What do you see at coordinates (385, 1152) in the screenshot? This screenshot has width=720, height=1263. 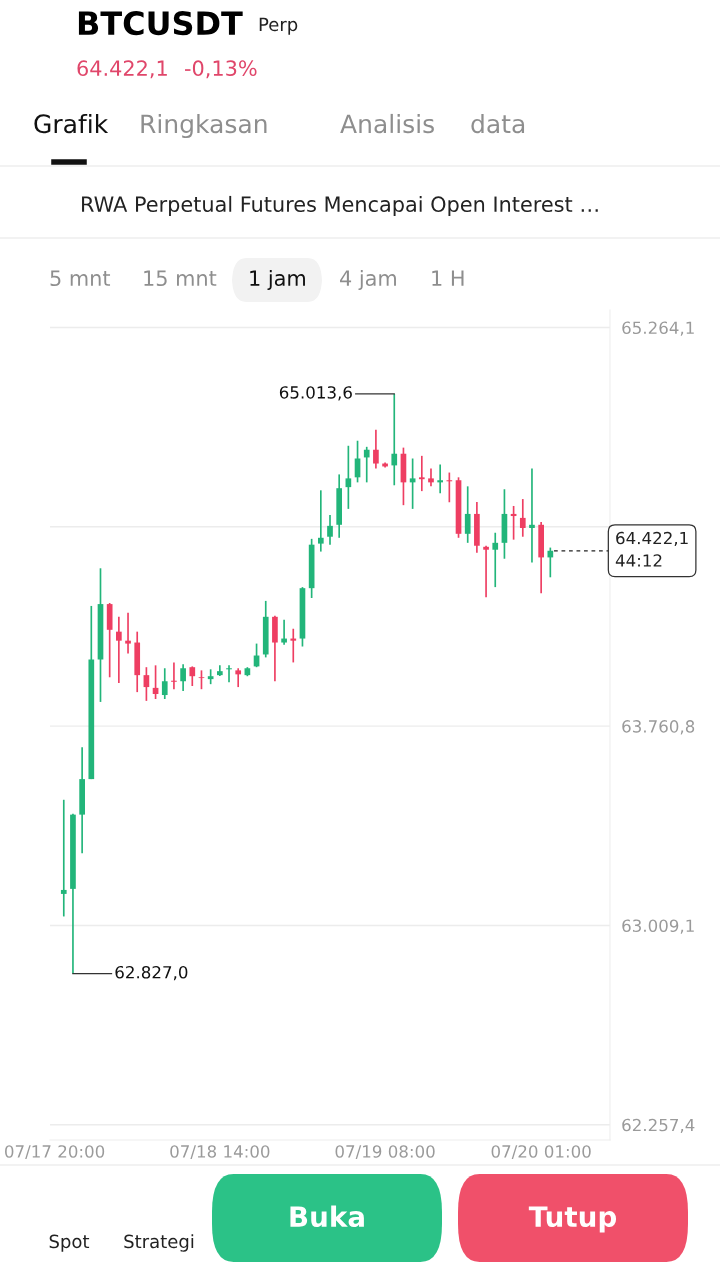 I see `x-tick-label: 07/19 08:00` at bounding box center [385, 1152].